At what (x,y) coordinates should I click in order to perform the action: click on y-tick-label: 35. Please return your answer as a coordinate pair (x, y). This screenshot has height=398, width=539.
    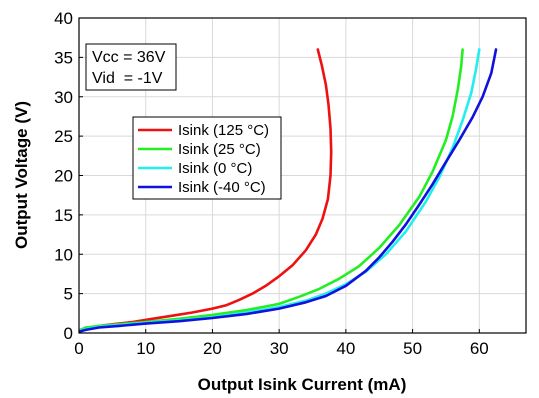
    Looking at the image, I should click on (63, 57).